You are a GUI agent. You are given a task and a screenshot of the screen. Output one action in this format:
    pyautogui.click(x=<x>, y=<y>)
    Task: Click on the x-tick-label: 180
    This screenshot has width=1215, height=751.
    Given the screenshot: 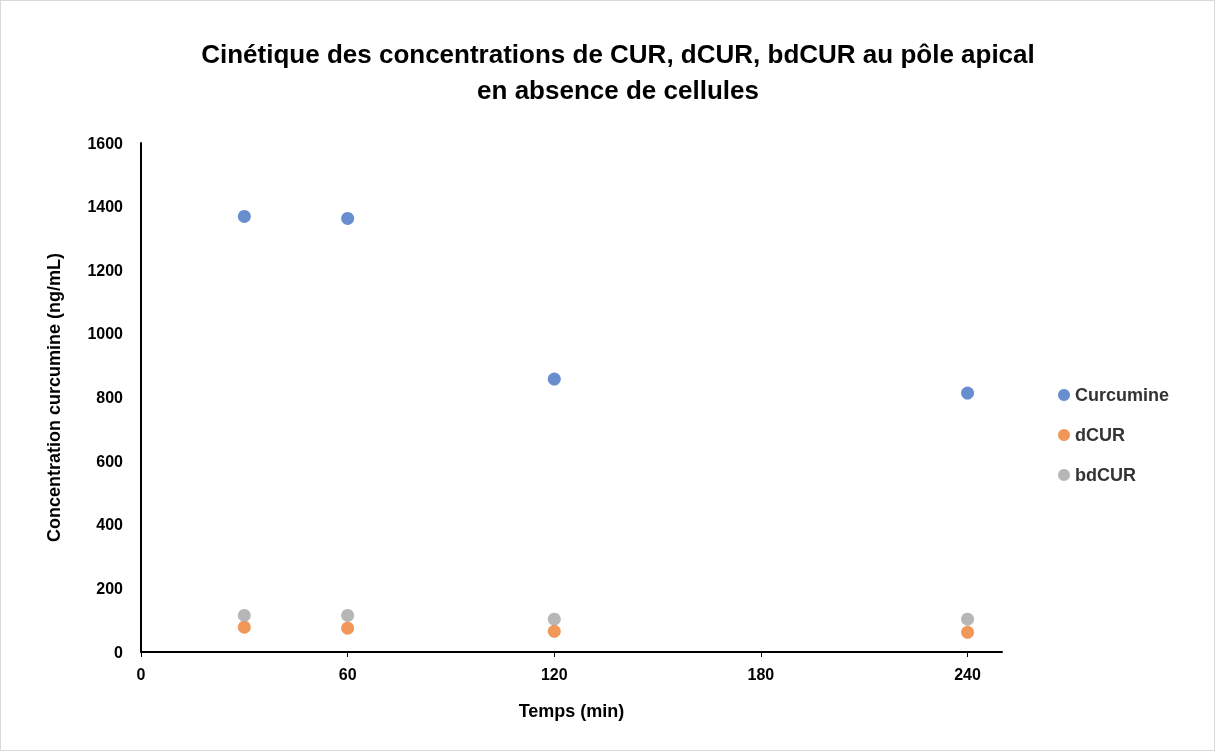 What is the action you would take?
    pyautogui.click(x=761, y=674)
    